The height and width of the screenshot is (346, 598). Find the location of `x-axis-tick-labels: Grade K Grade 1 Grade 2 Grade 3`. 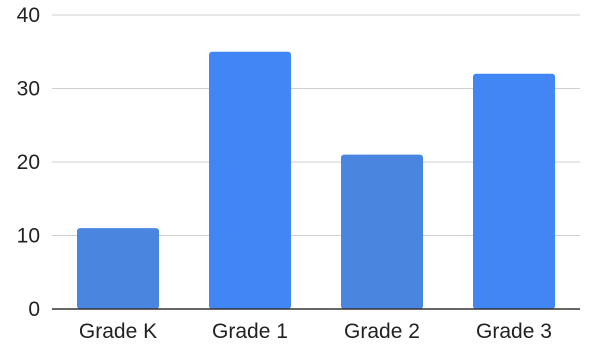

x-axis-tick-labels: Grade K Grade 1 Grade 2 Grade 3 is located at coordinates (315, 331).